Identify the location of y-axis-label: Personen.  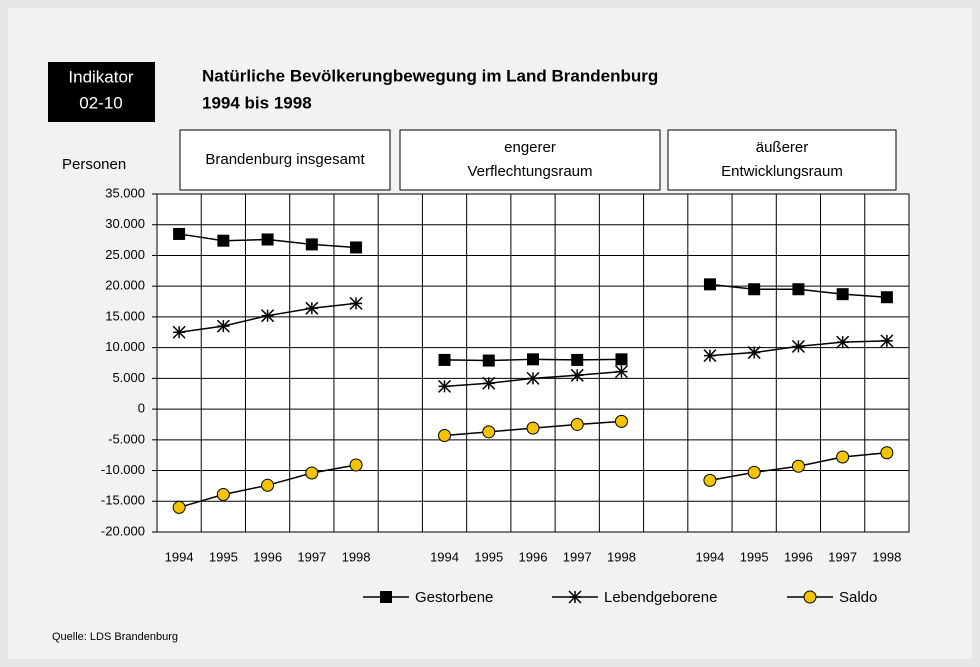
(94, 164).